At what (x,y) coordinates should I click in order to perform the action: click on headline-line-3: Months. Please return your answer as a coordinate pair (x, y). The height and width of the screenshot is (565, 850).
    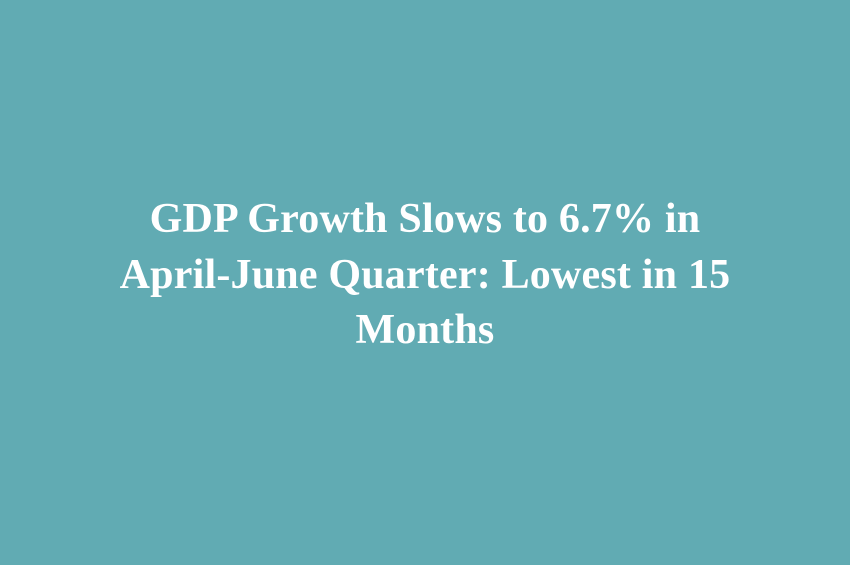
    Looking at the image, I should click on (425, 330).